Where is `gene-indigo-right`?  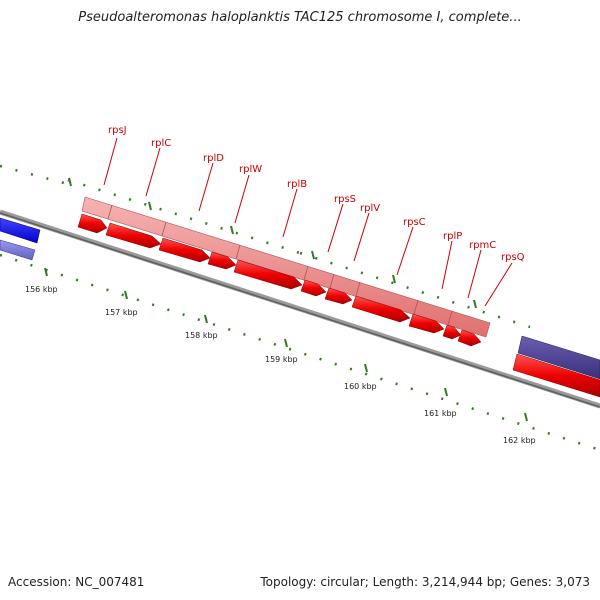 gene-indigo-right is located at coordinates (558, 357).